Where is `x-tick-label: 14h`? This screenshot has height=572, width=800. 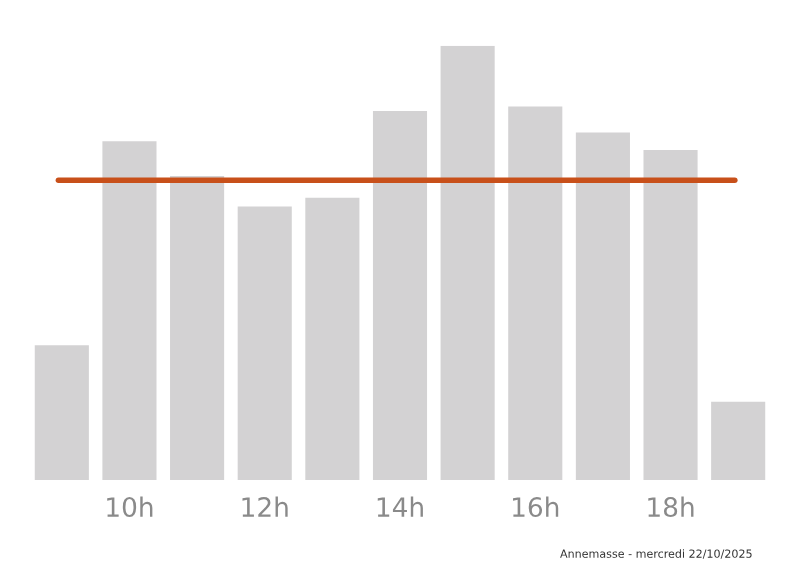
x-tick-label: 14h is located at coordinates (400, 506).